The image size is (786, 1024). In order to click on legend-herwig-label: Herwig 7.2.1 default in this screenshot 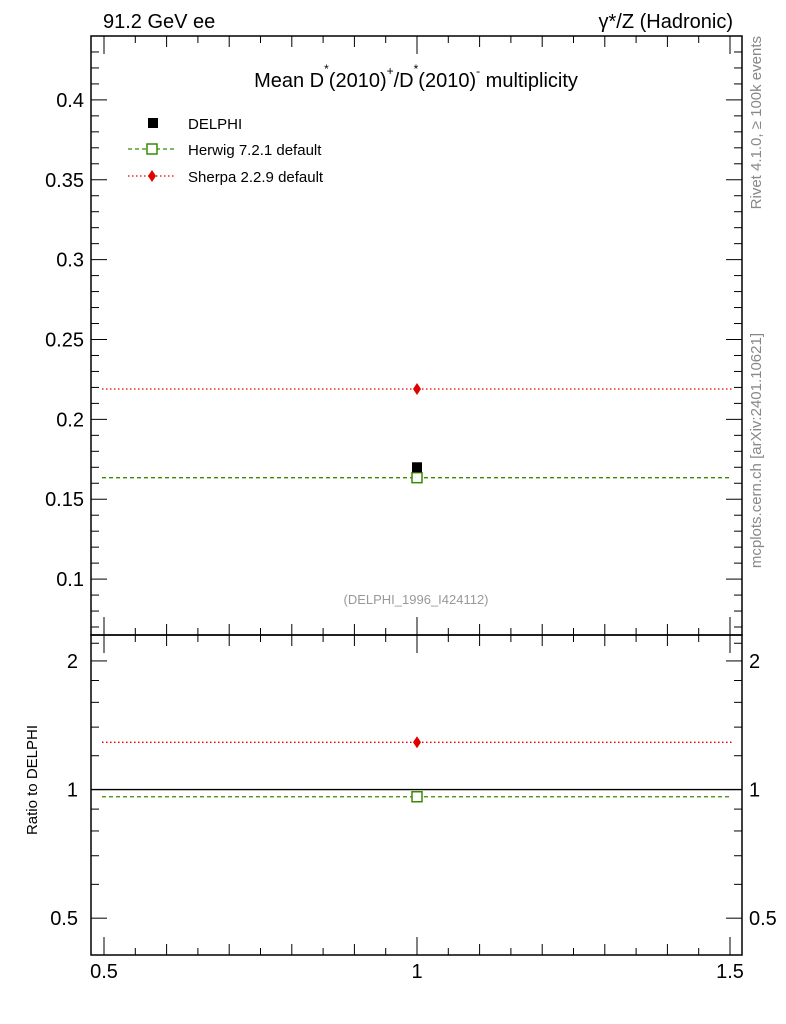, I will do `click(255, 150)`.